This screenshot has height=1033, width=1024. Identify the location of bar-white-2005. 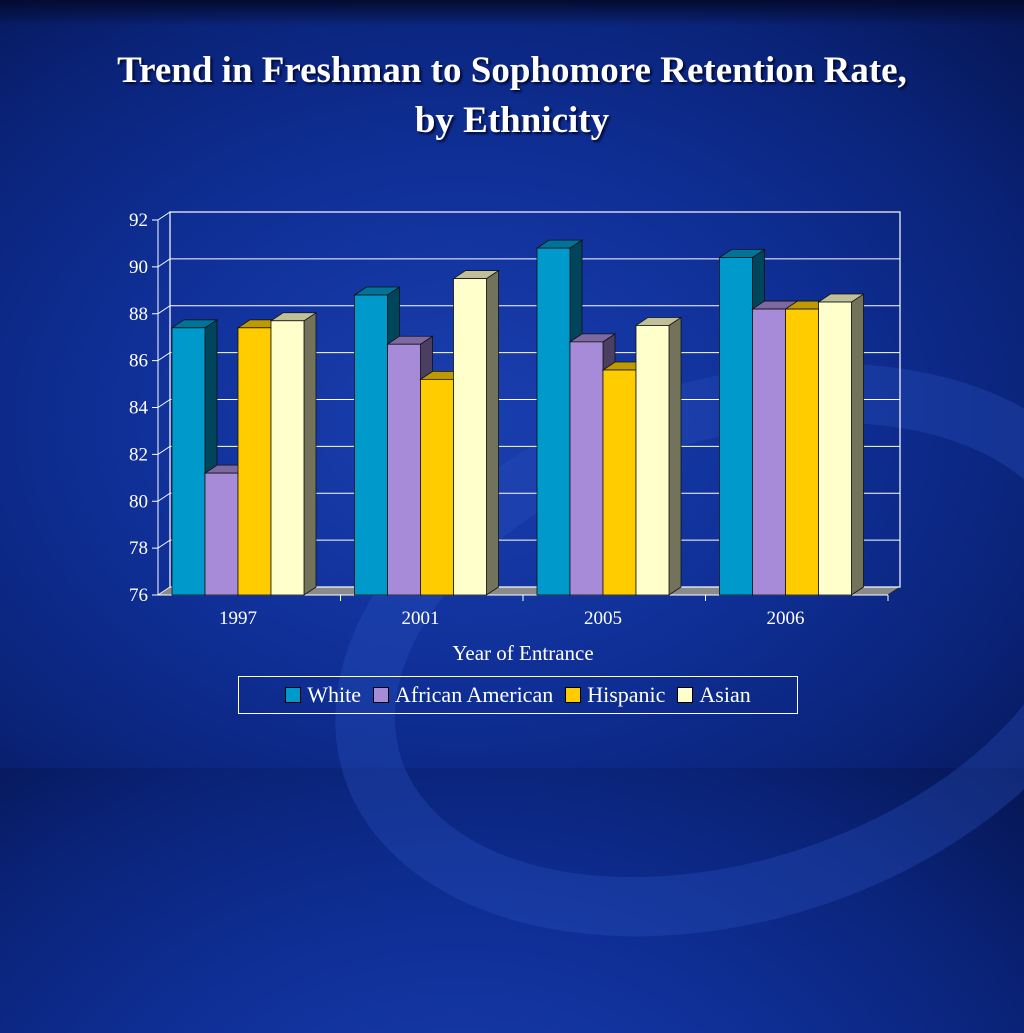
(553, 421).